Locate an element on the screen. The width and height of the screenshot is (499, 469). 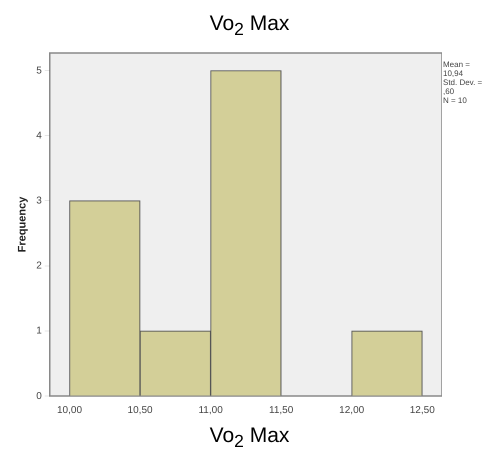
x-axis-title: Vo$_{2}$ Max is located at coordinates (249, 438).